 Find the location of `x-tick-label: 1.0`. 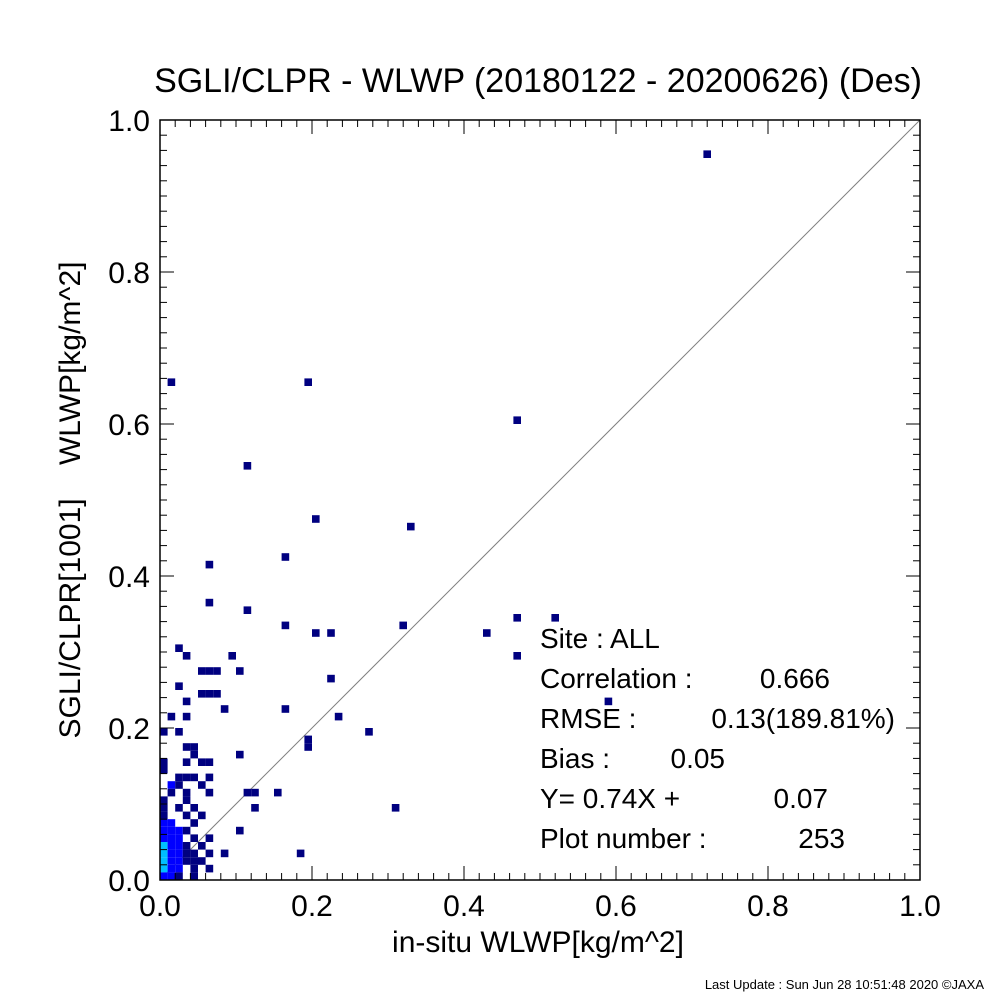

x-tick-label: 1.0 is located at coordinates (920, 906).